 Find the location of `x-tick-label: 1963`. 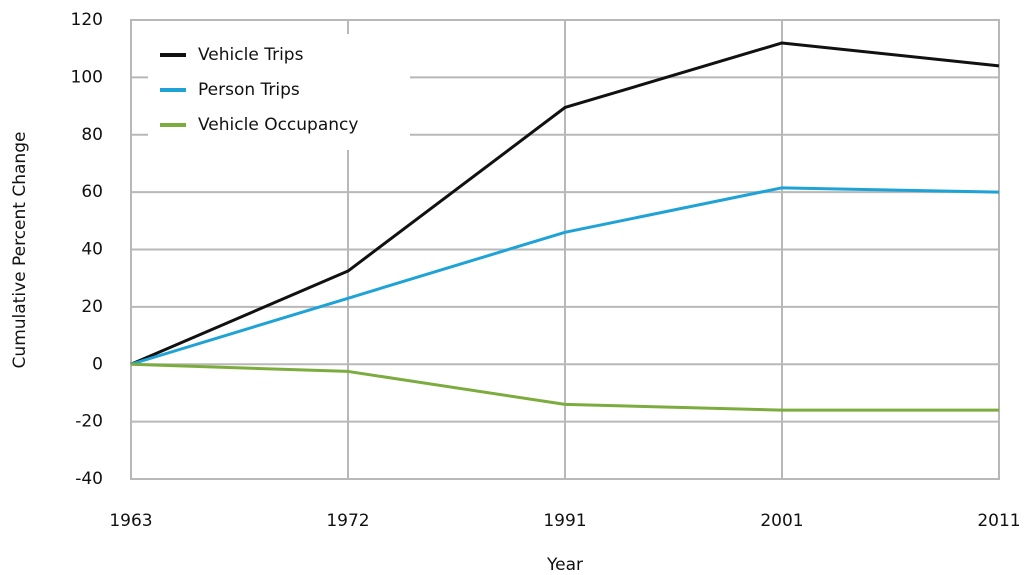

x-tick-label: 1963 is located at coordinates (130, 521).